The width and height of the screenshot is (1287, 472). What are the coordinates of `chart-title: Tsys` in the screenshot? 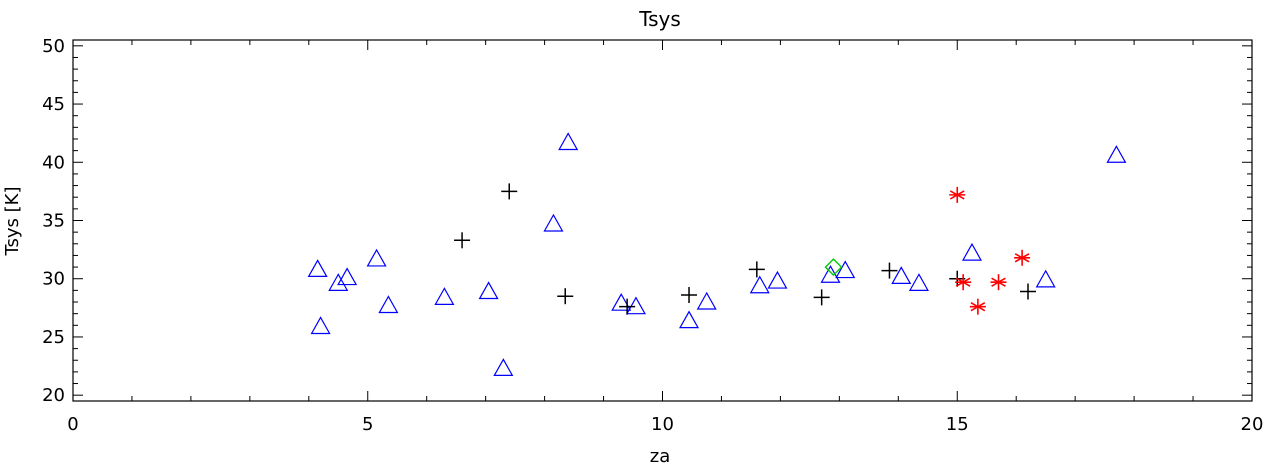 It's located at (659, 19).